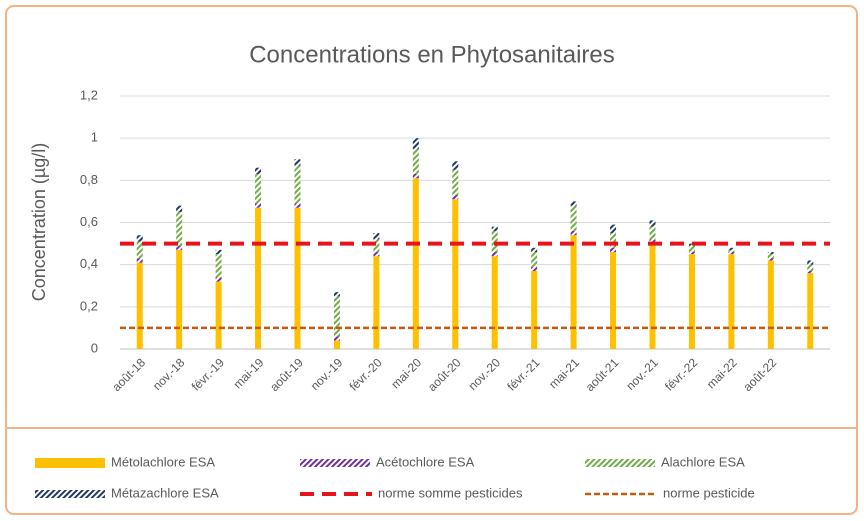 Image resolution: width=864 pixels, height=521 pixels. Describe the element at coordinates (89, 179) in the screenshot. I see `y-tick-label: 0,8` at that location.